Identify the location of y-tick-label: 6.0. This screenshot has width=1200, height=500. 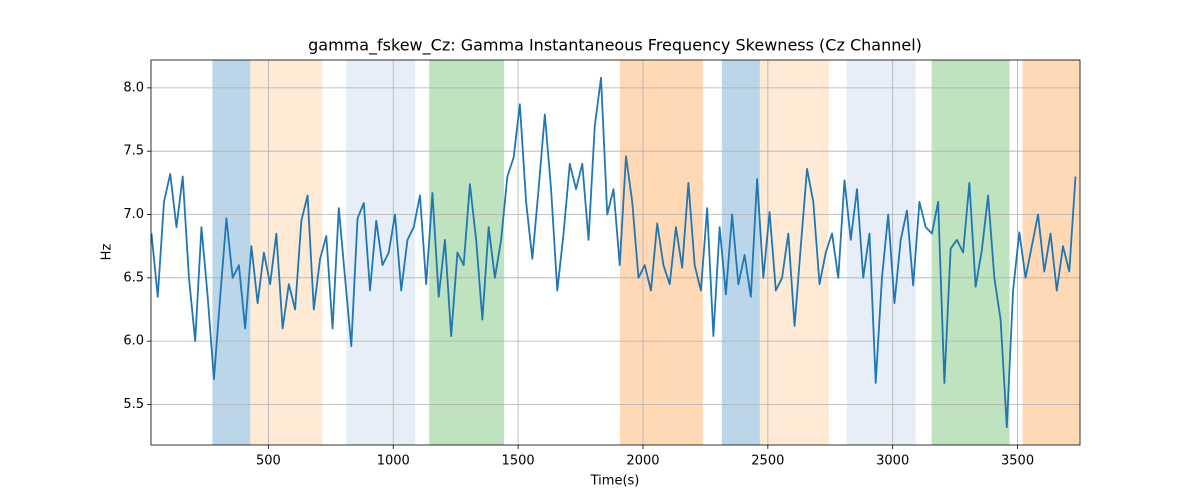
(133, 341).